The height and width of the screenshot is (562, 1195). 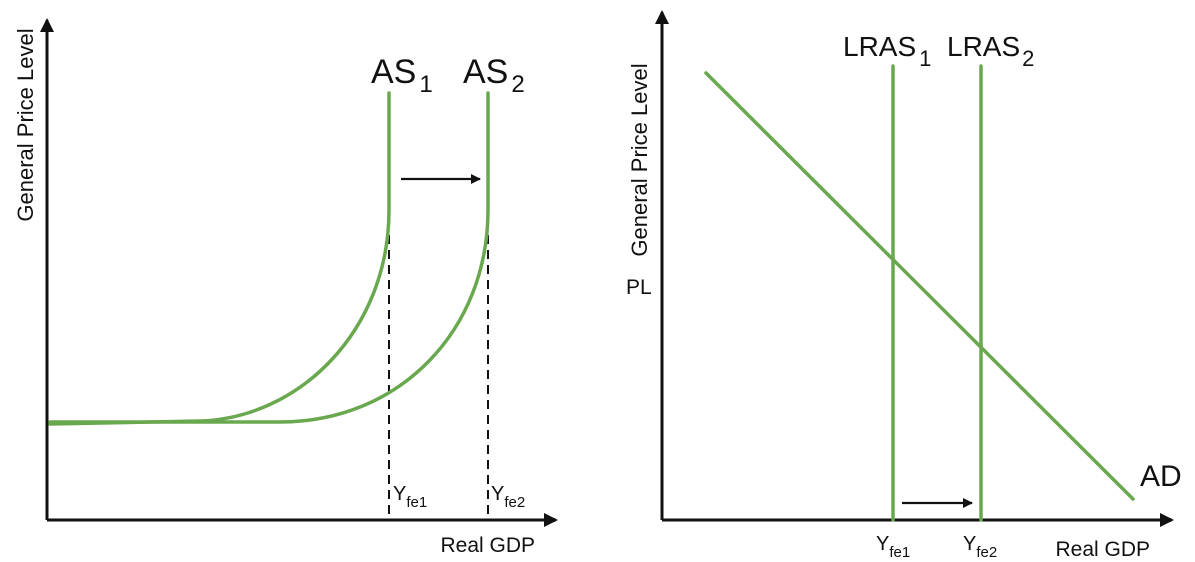 What do you see at coordinates (980, 547) in the screenshot?
I see `right-yfe2-label: Yfe2` at bounding box center [980, 547].